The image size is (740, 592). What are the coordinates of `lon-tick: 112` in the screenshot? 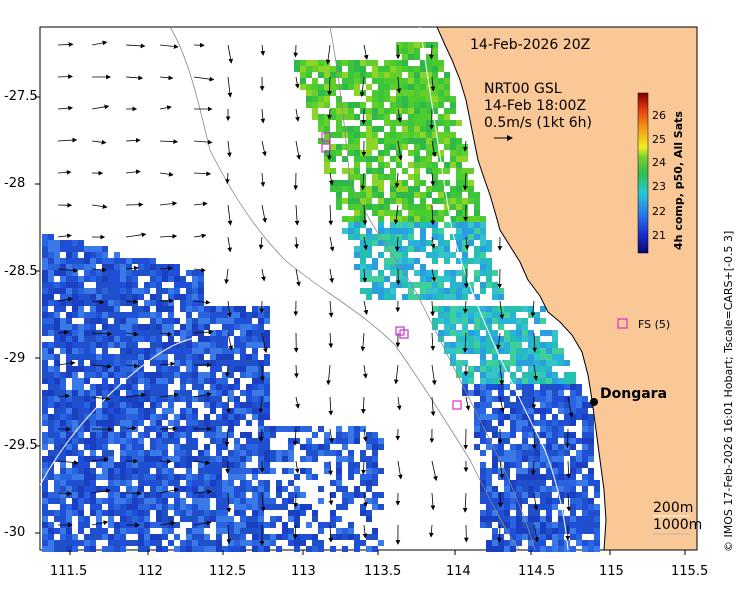 It's located at (150, 571).